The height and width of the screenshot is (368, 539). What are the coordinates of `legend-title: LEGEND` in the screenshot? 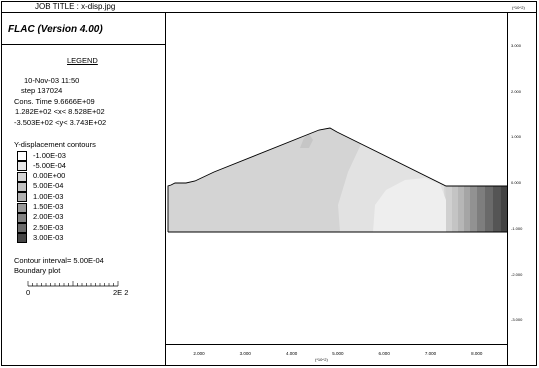 It's located at (82, 60).